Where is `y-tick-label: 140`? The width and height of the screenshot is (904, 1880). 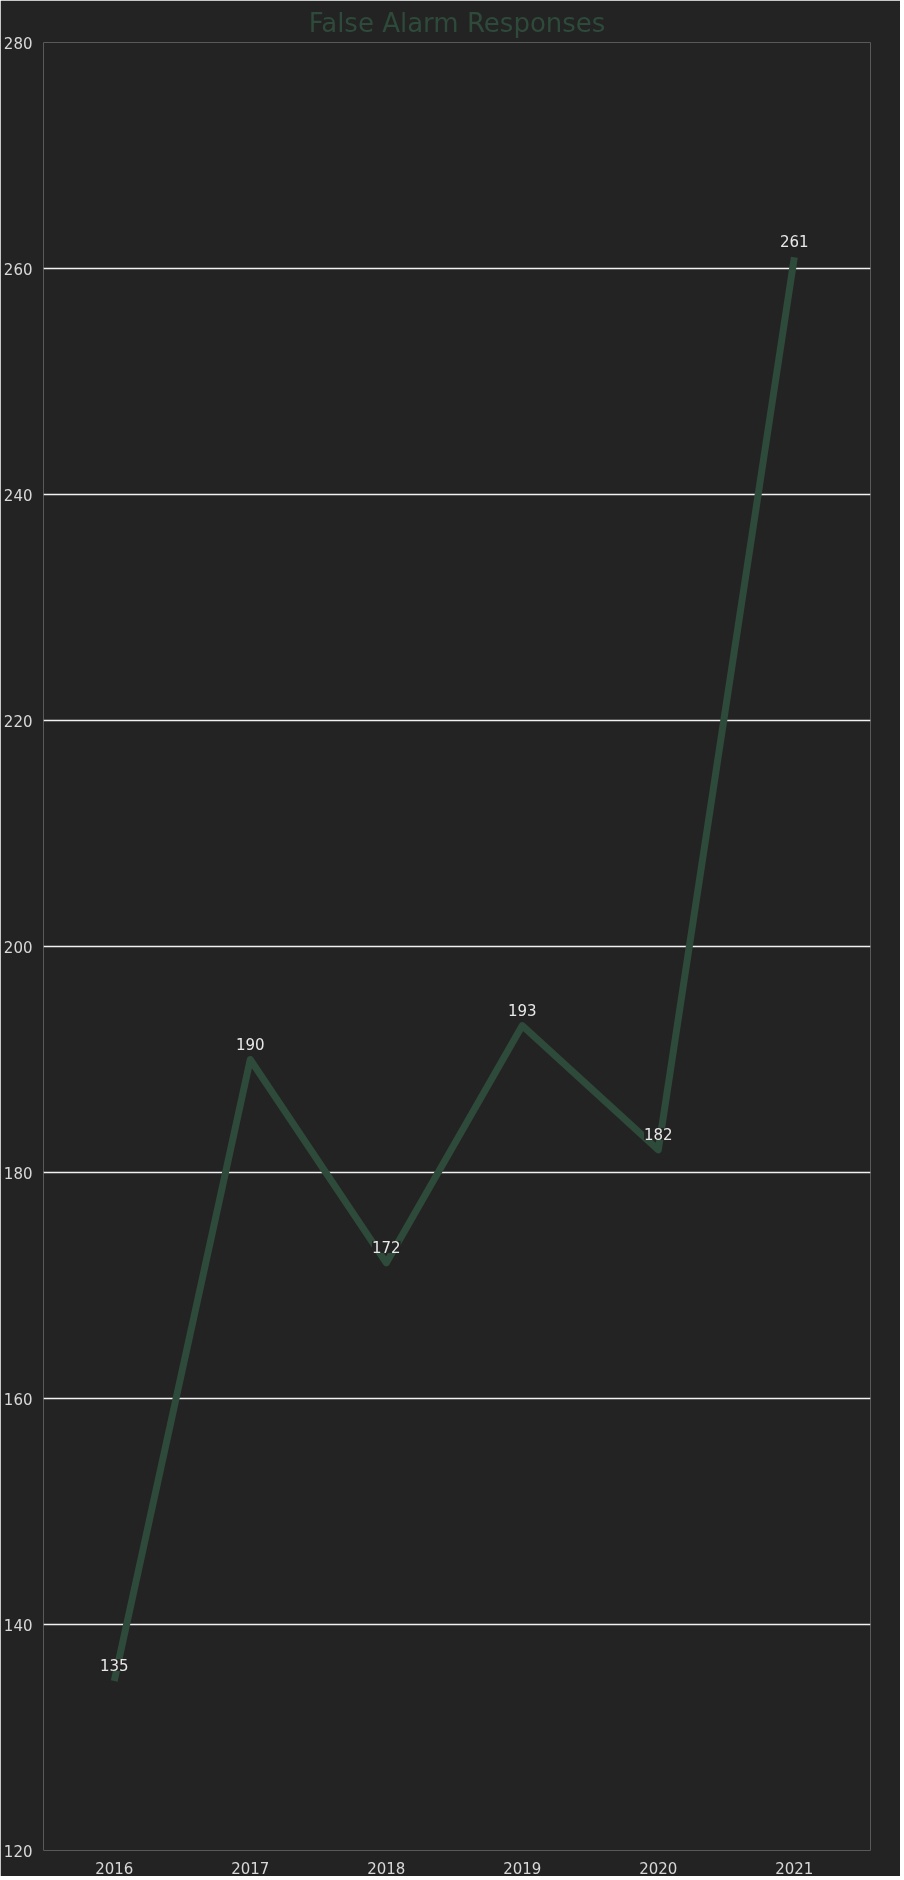
y-tick-label: 140 is located at coordinates (18, 1625).